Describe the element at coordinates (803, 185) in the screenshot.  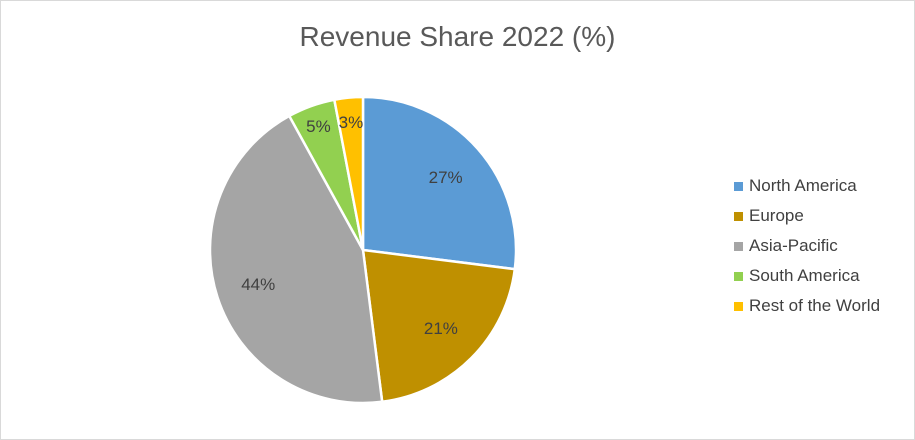
I see `legend-label: North America` at that location.